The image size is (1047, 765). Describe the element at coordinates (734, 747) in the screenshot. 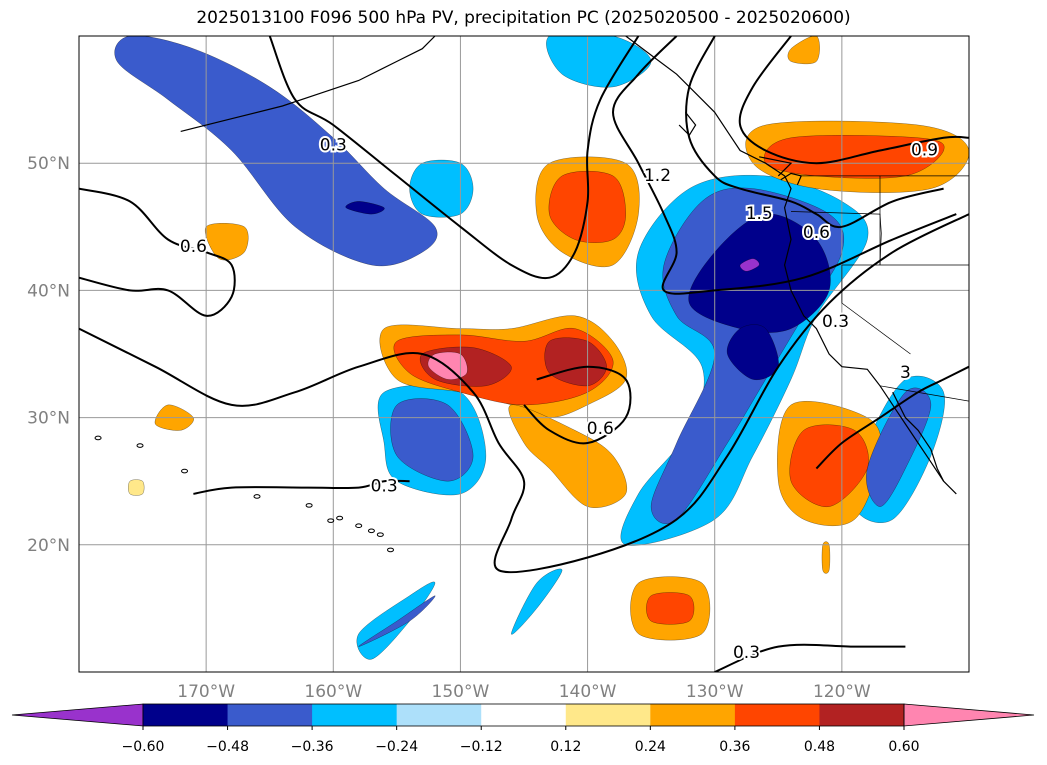

I see `colorbar-tick-label: 0.36` at that location.